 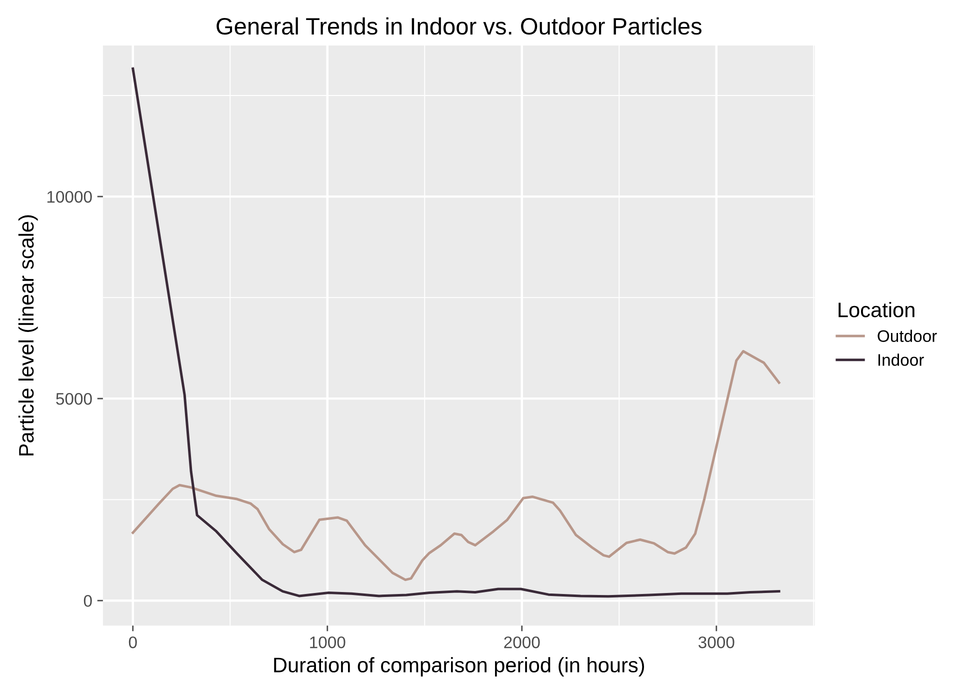 What do you see at coordinates (74, 398) in the screenshot?
I see `y-tick-label: 5000` at bounding box center [74, 398].